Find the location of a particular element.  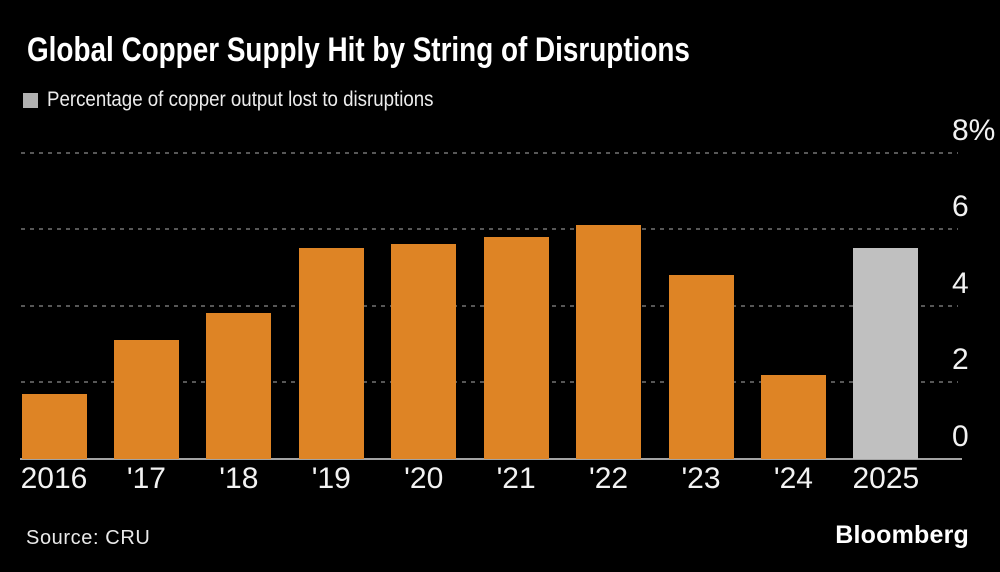

x-tick-label-2025: 2025 is located at coordinates (886, 478).